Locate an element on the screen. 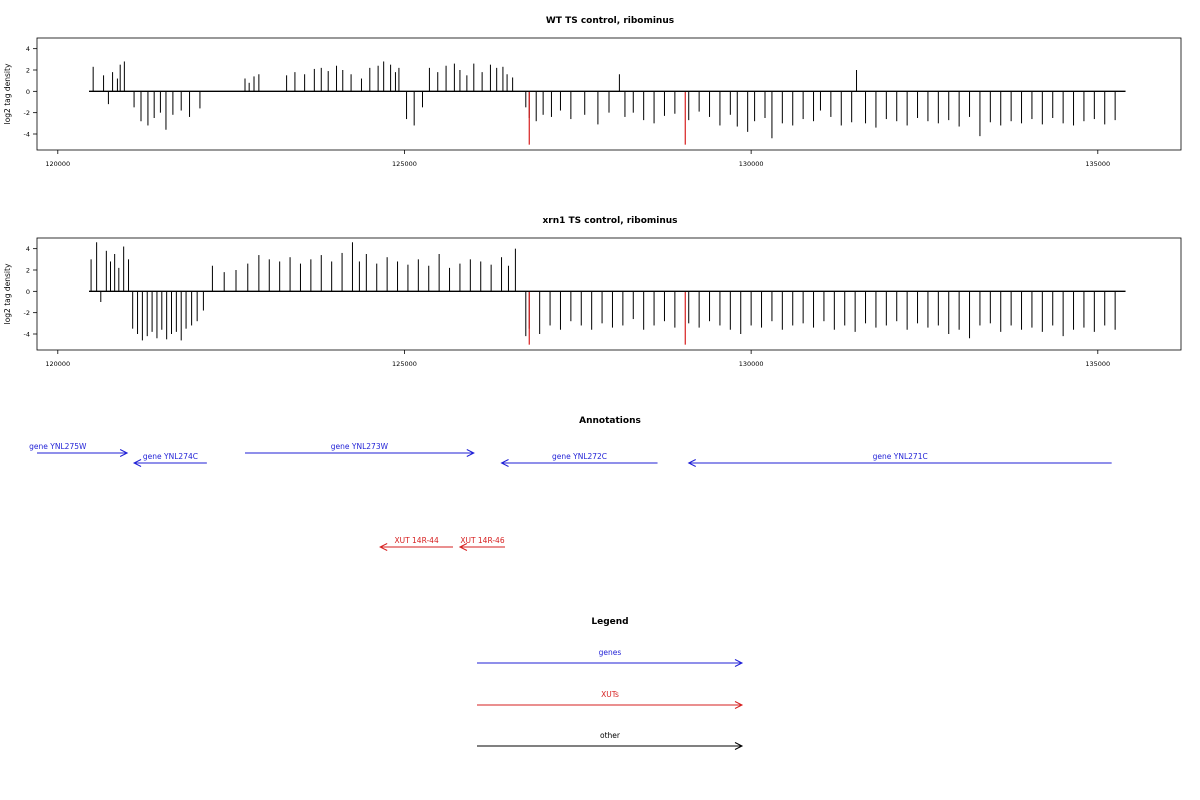 The height and width of the screenshot is (800, 1200). wt-y-tick-label: 0 is located at coordinates (28, 92).